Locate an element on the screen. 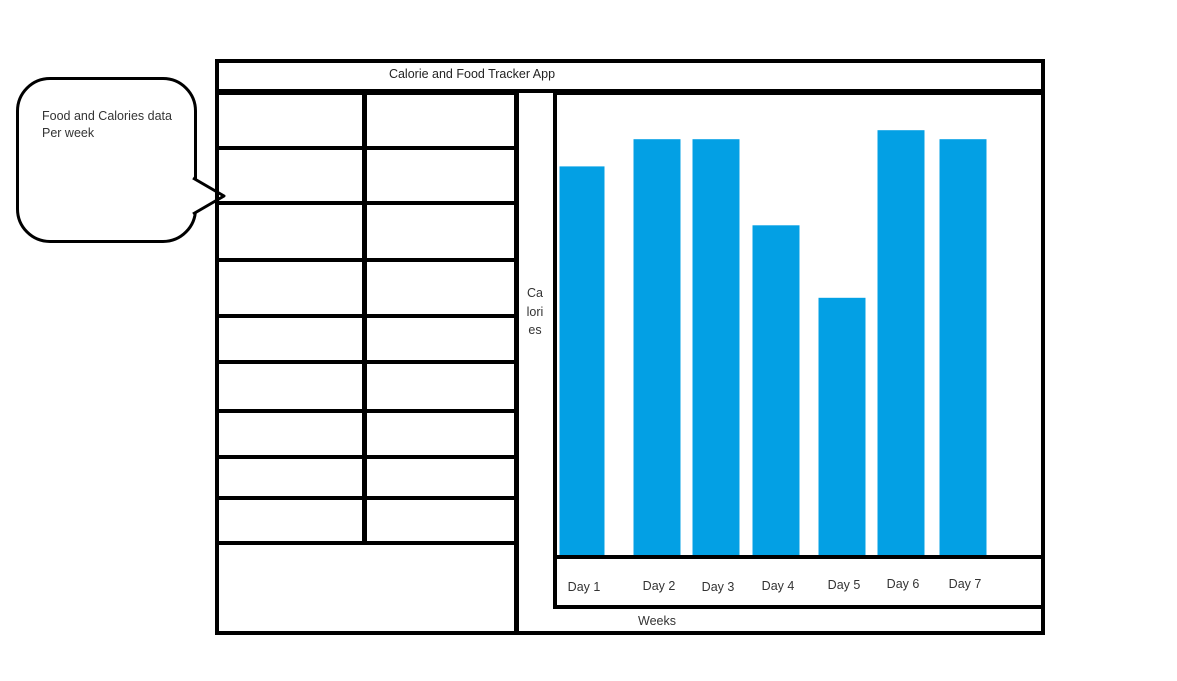 The width and height of the screenshot is (1177, 681). grid-panel-divider is located at coordinates (516, 362).